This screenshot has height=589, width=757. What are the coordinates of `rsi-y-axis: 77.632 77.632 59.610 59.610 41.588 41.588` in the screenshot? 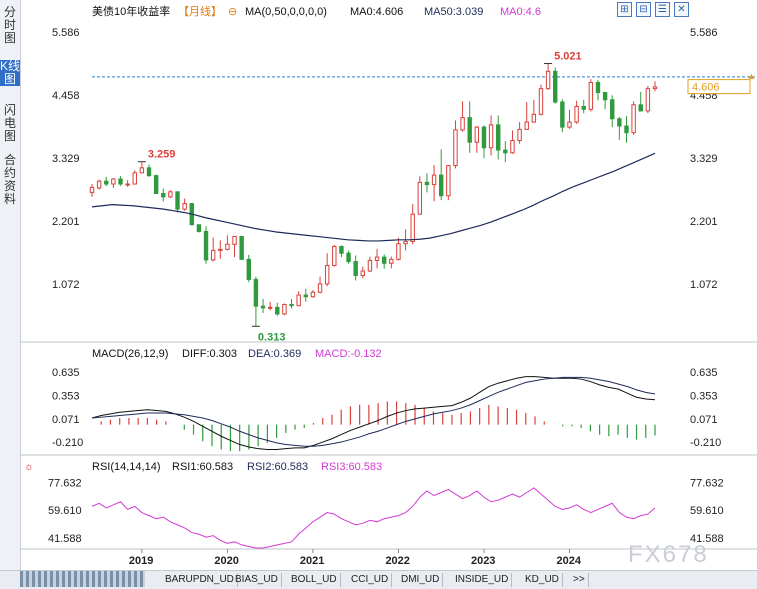 It's located at (386, 511).